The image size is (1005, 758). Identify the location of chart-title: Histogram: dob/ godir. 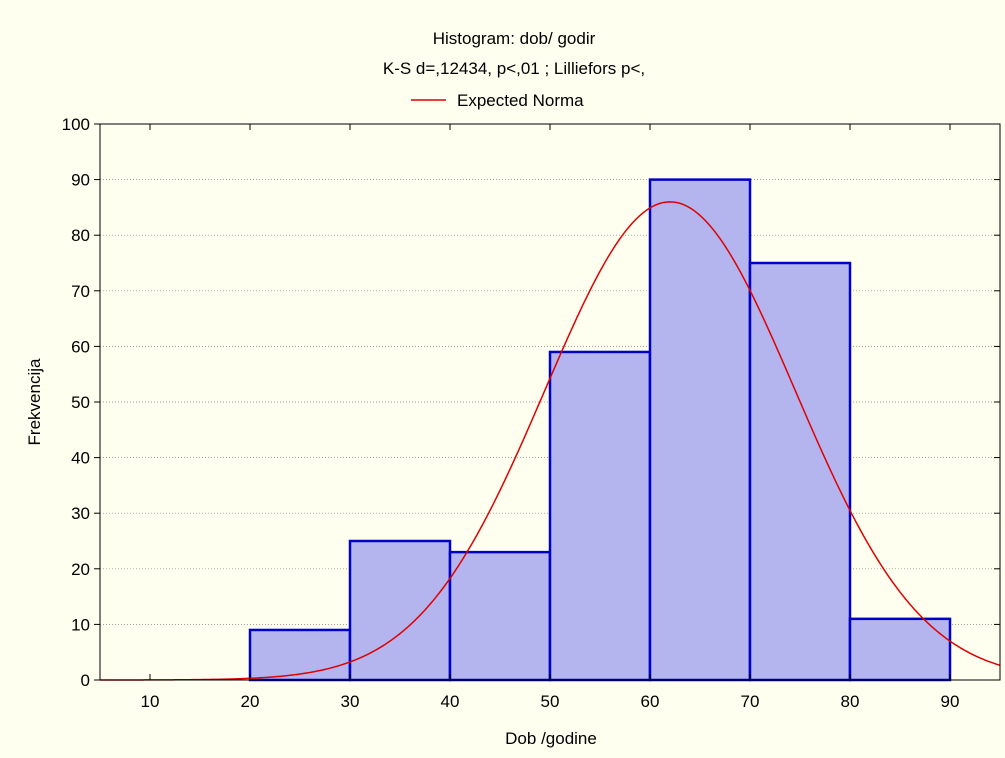
(514, 38).